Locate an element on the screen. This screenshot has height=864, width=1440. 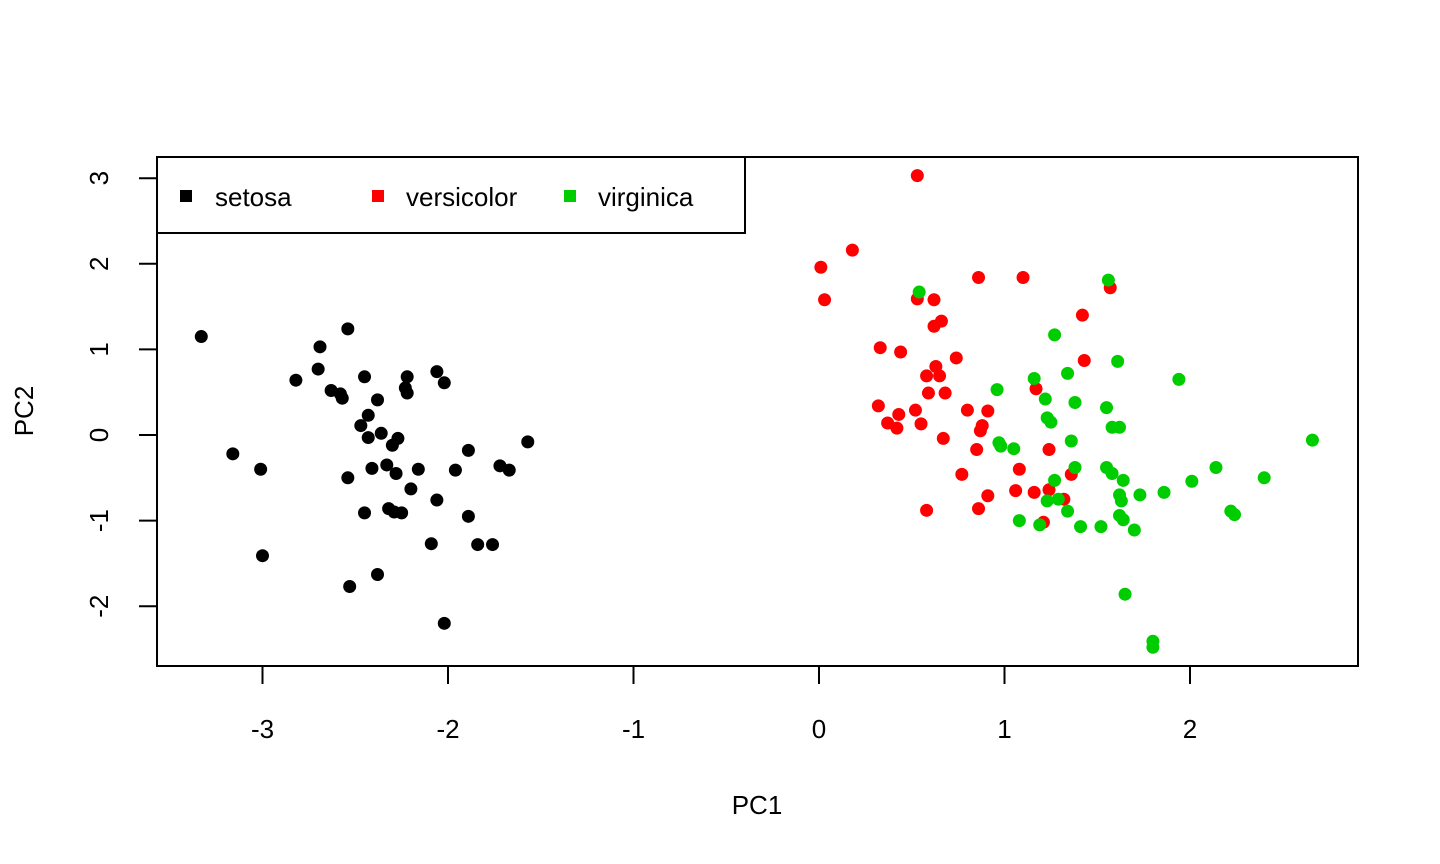
y-tick-label: 3 is located at coordinates (99, 178).